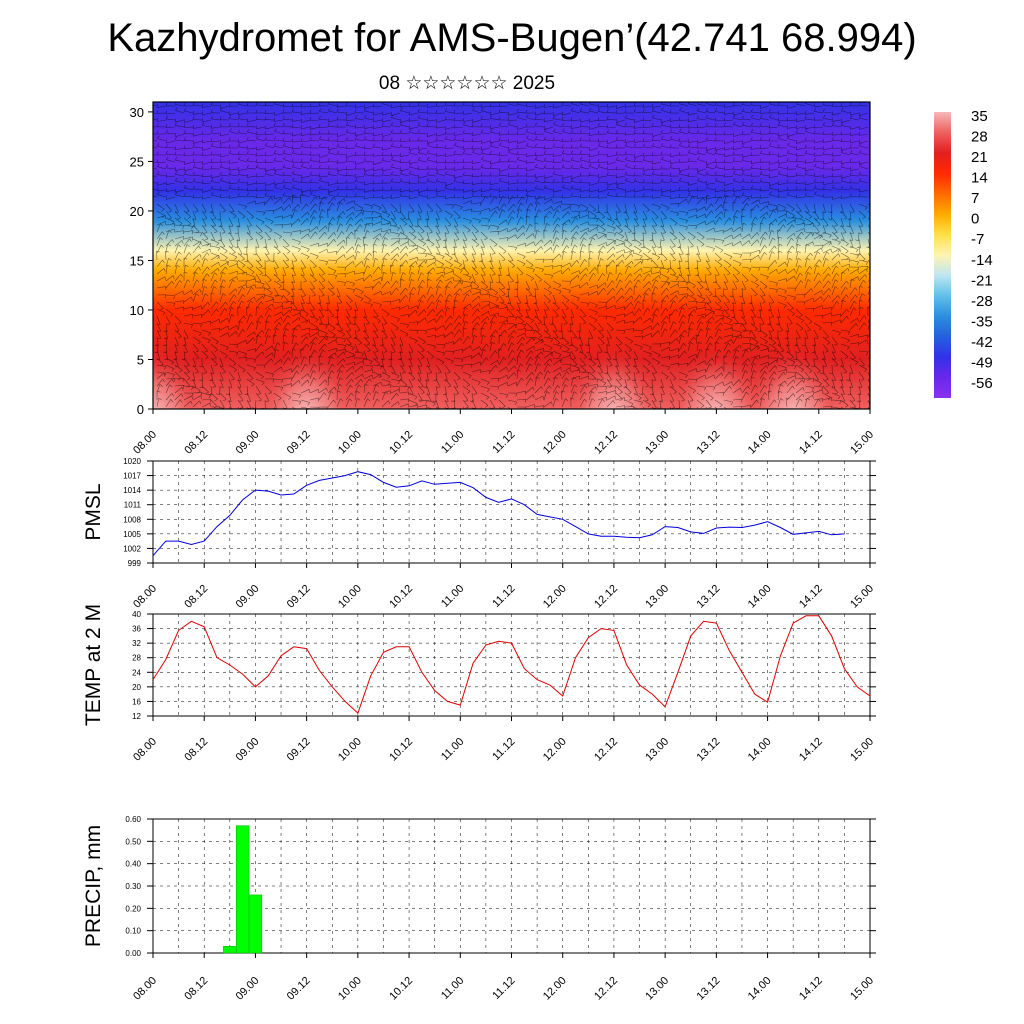  What do you see at coordinates (133, 908) in the screenshot?
I see `y-tick-label: 0.20` at bounding box center [133, 908].